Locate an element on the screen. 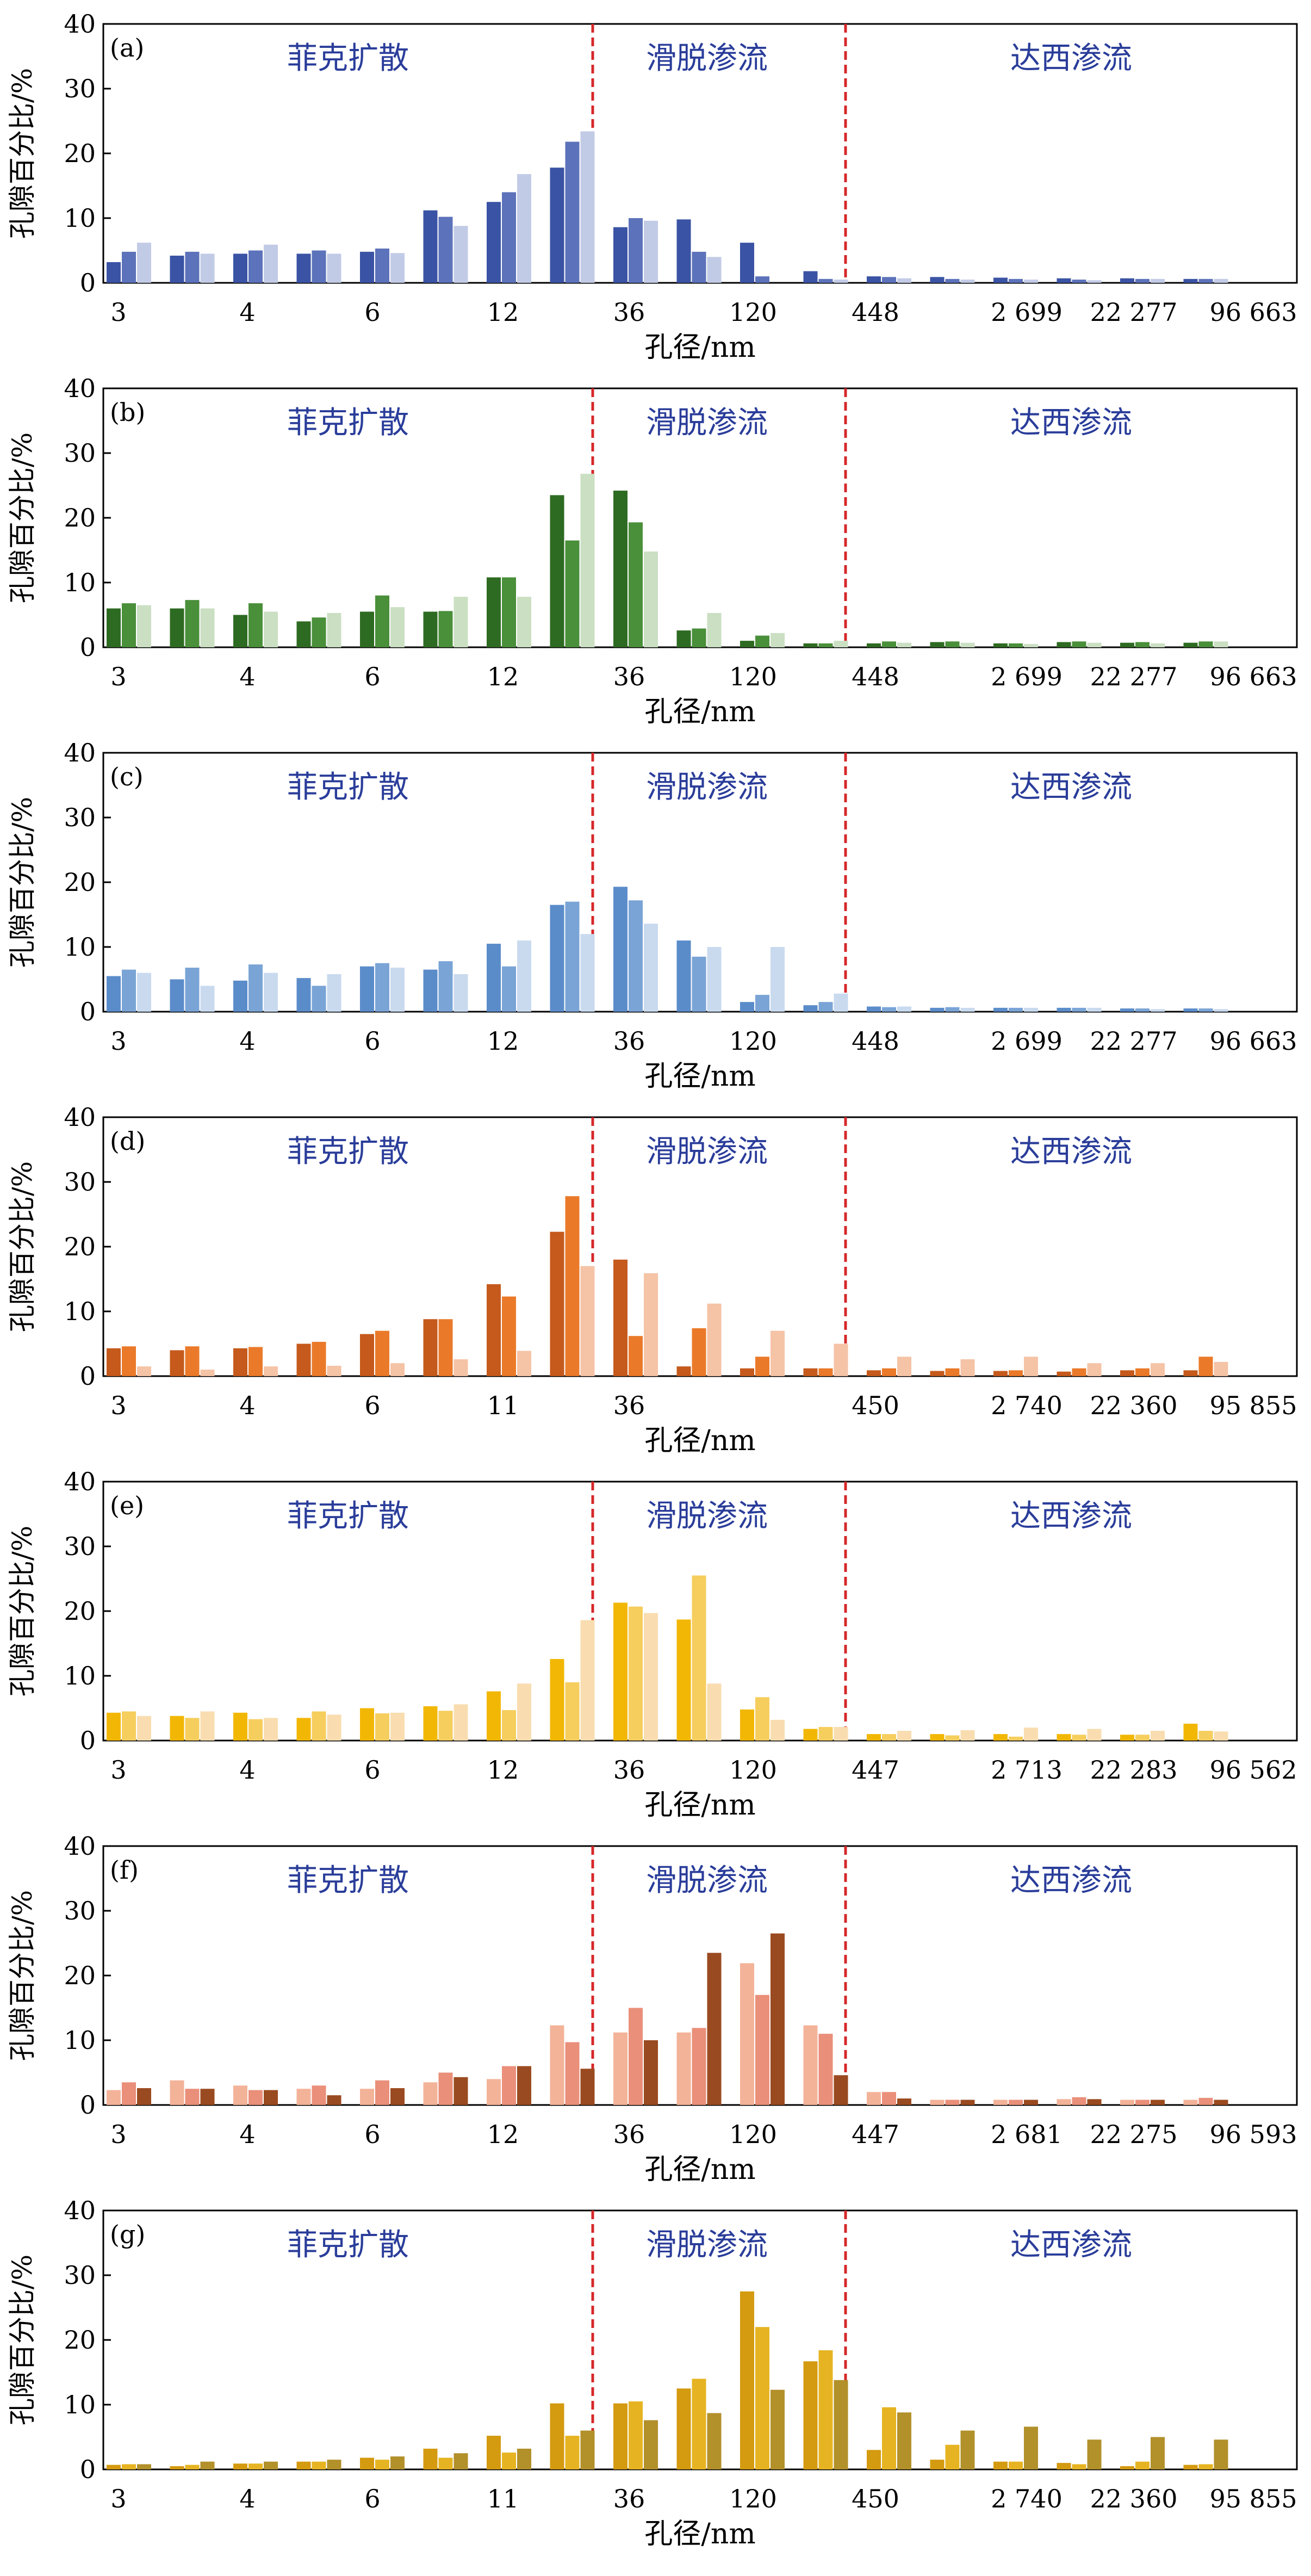 The width and height of the screenshot is (1311, 2576). y-axis-label: 孔隙百分比/% is located at coordinates (22, 1611).